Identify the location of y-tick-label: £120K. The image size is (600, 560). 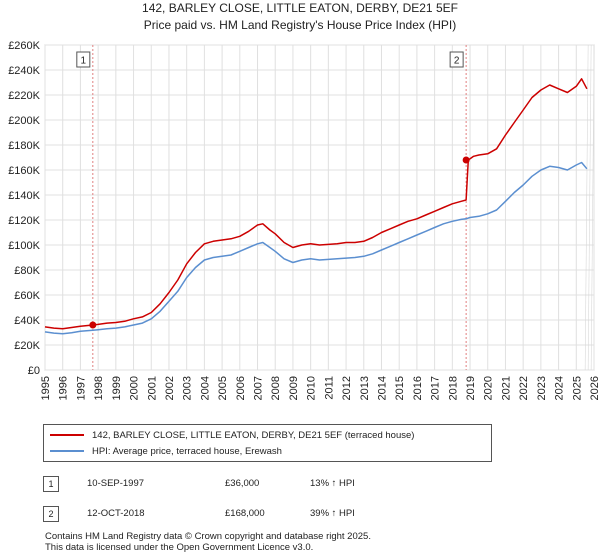
(24, 221).